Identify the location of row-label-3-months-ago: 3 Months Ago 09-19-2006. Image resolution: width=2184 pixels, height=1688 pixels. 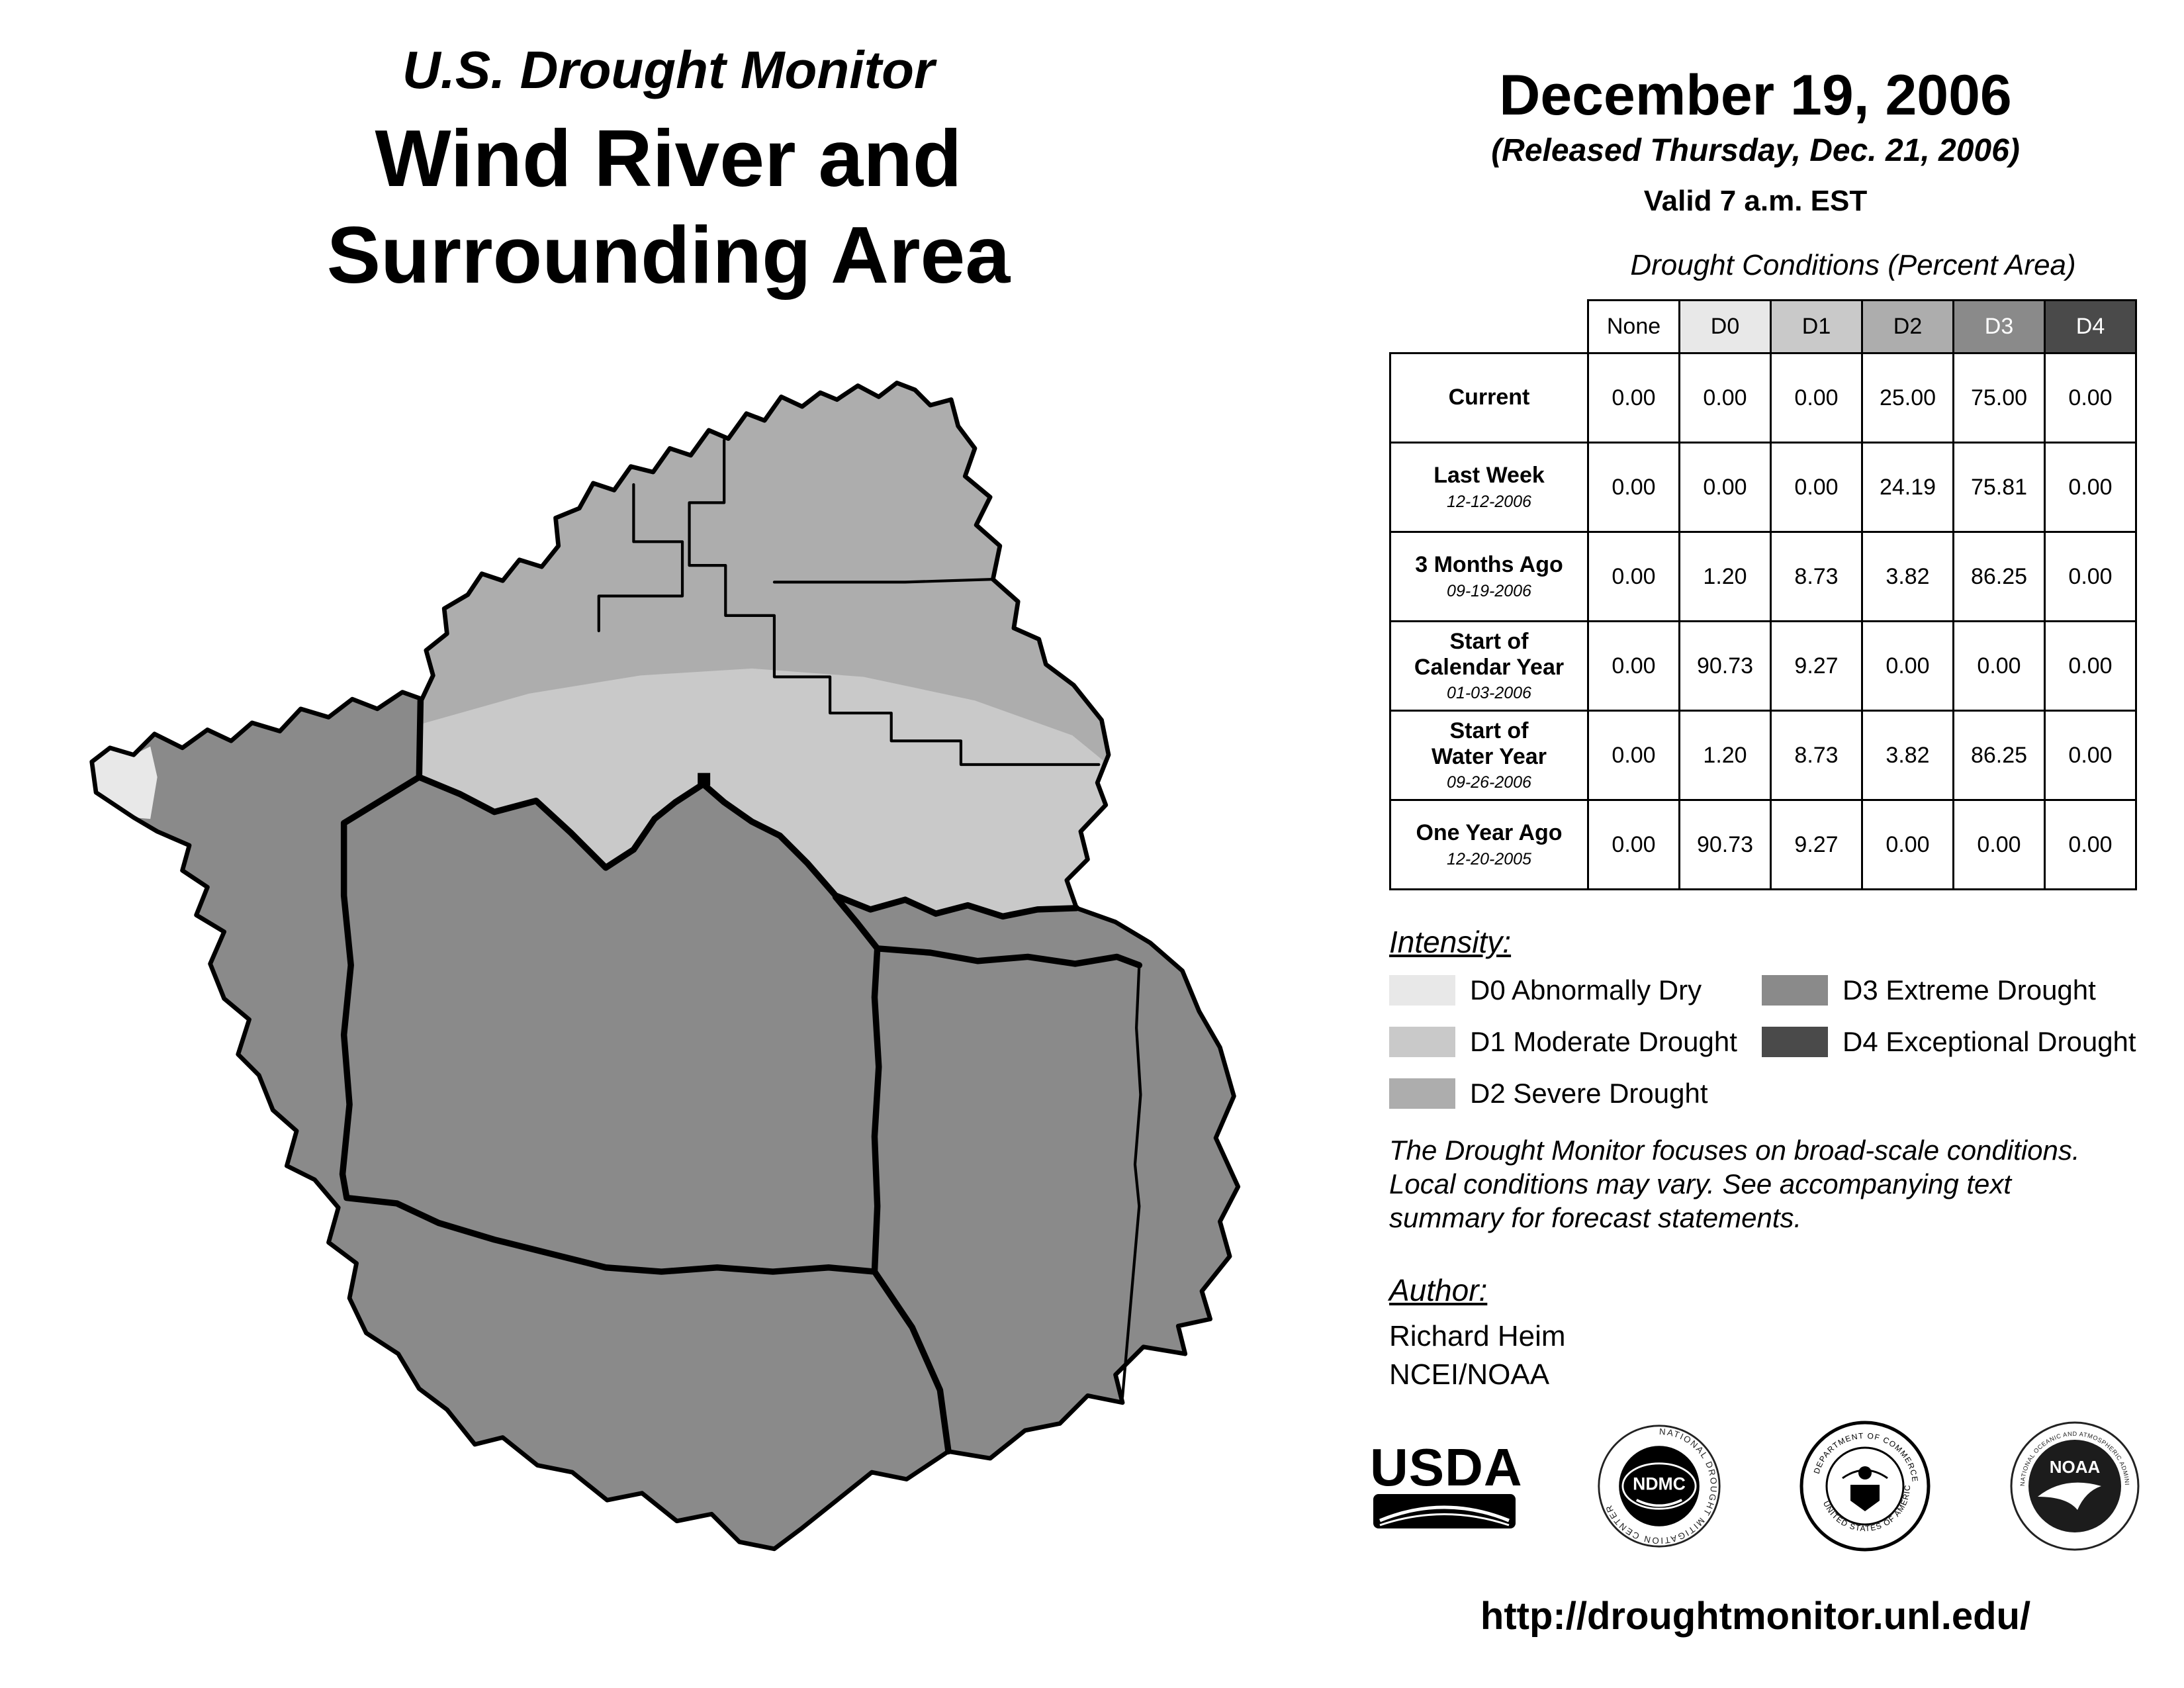
(1489, 576).